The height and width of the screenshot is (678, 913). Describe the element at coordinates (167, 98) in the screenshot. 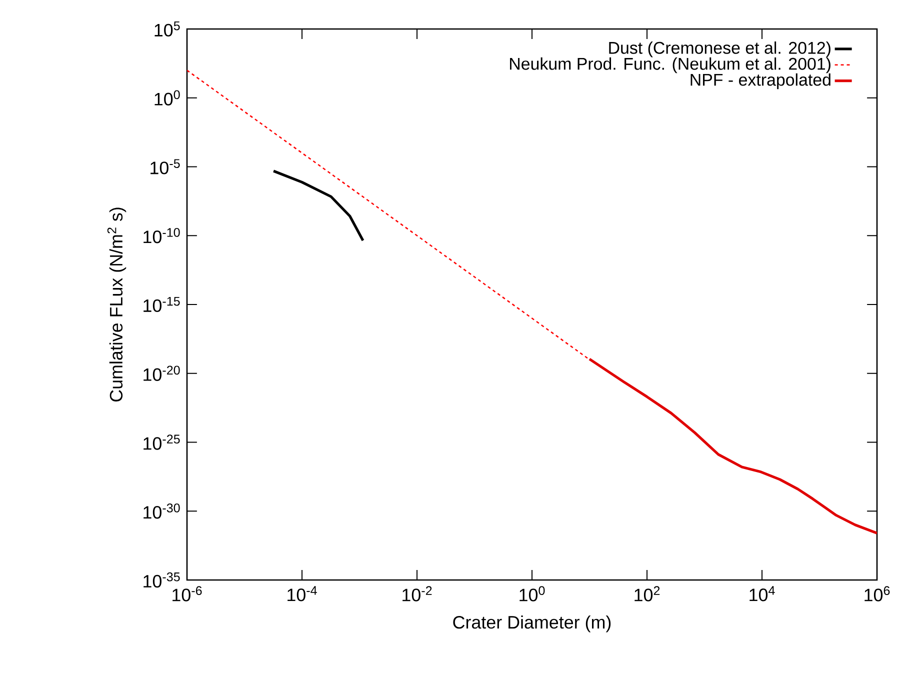

I see `y-tick-label: 10$^{0}$` at that location.